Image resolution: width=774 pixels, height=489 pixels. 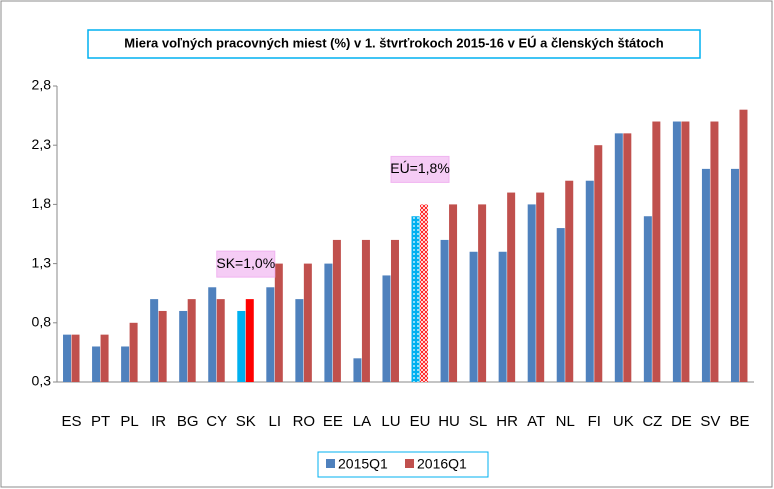 I want to click on x-tick-label: NL, so click(x=565, y=421).